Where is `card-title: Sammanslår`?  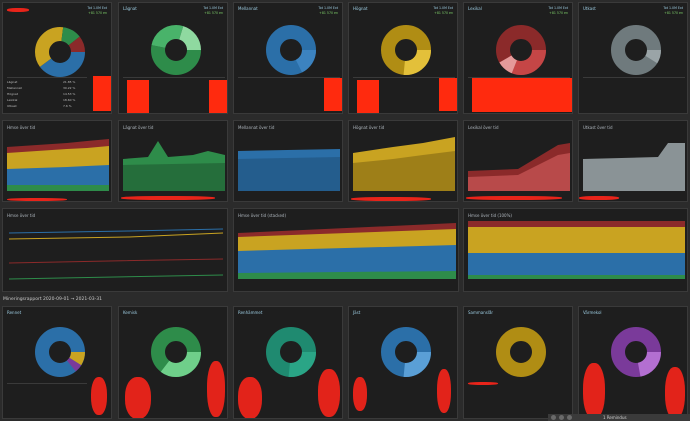
card-title: Sammanslår is located at coordinates (481, 312).